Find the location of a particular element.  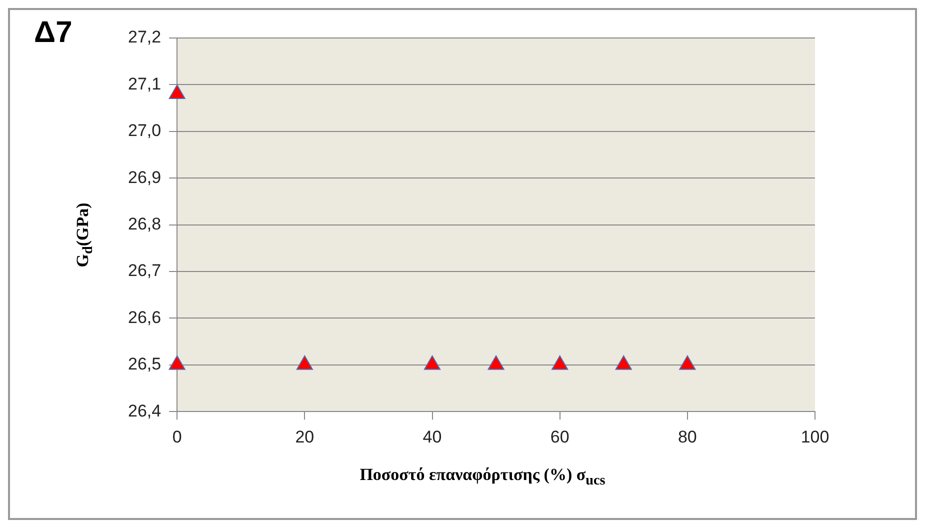

y-tick-label: 26,7 is located at coordinates (145, 270).